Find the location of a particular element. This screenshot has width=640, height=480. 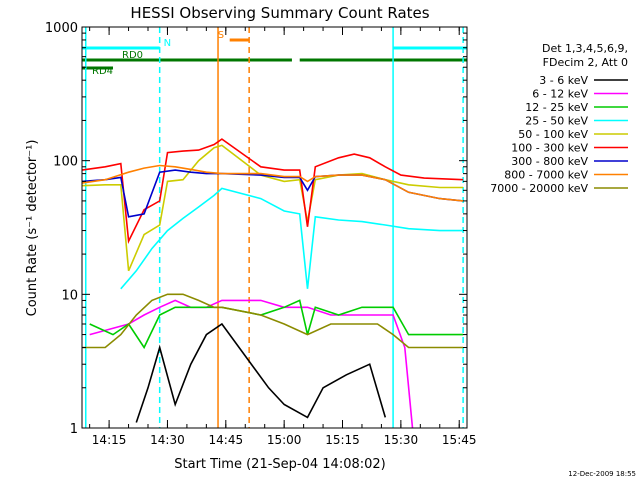

legend-label: 300 - 800 keV is located at coordinates (549, 161).